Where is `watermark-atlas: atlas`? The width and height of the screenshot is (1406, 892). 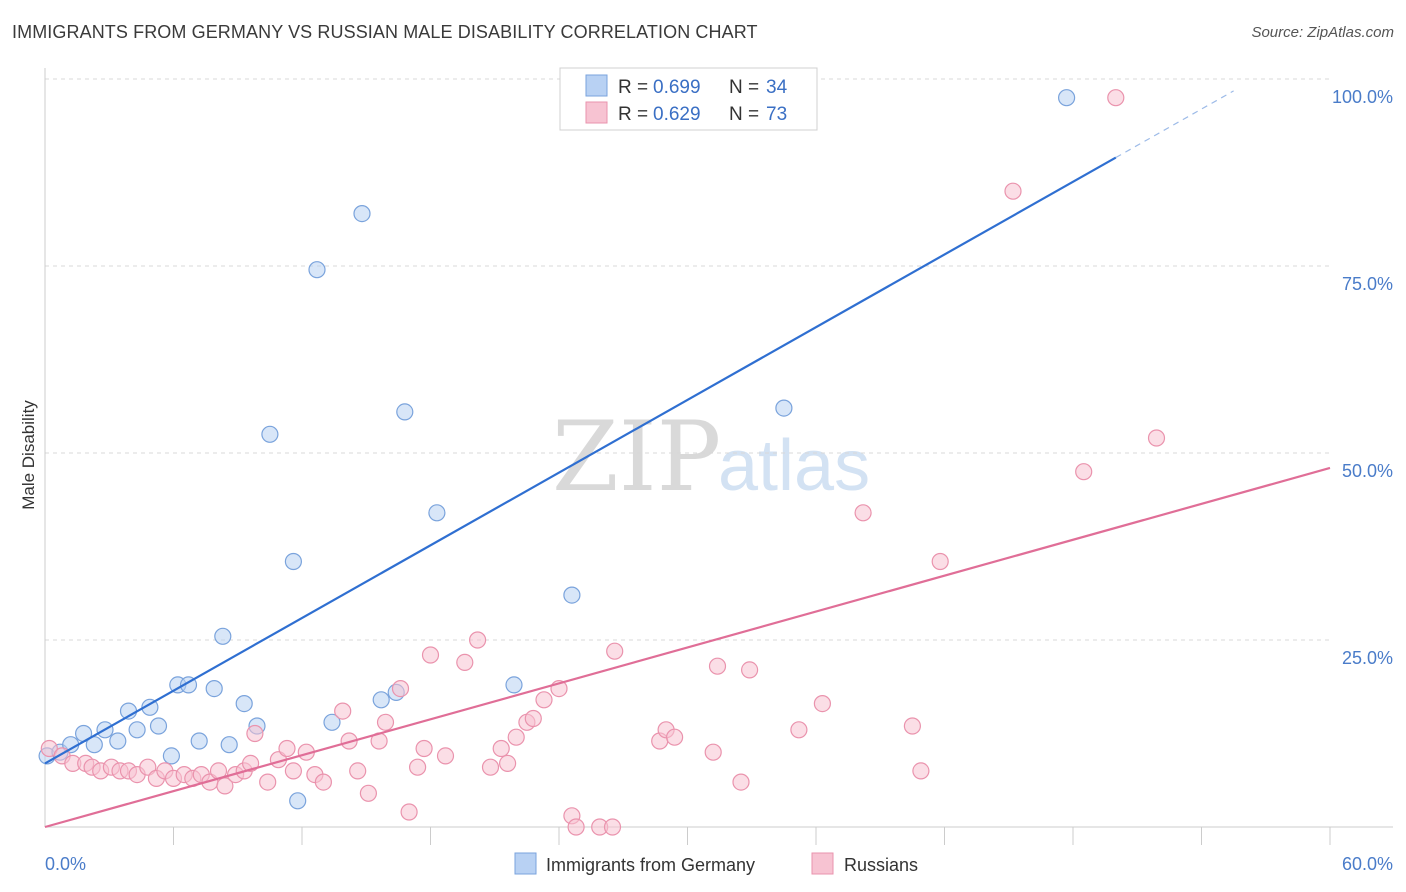 watermark-atlas: atlas is located at coordinates (794, 466).